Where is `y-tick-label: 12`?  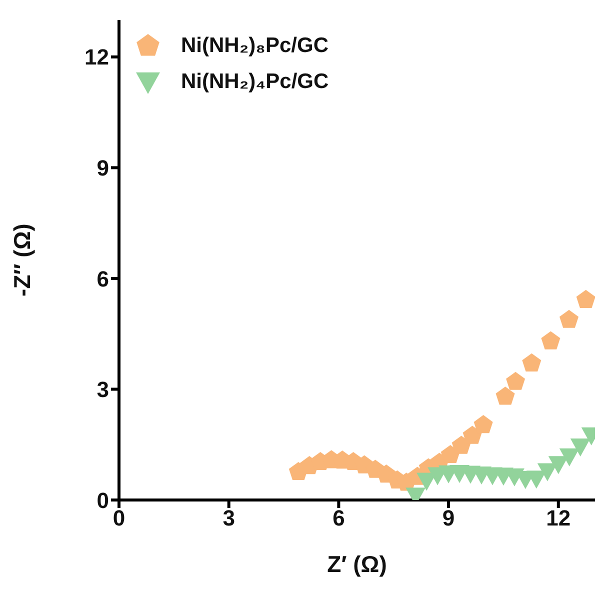
y-tick-label: 12 is located at coordinates (96, 57).